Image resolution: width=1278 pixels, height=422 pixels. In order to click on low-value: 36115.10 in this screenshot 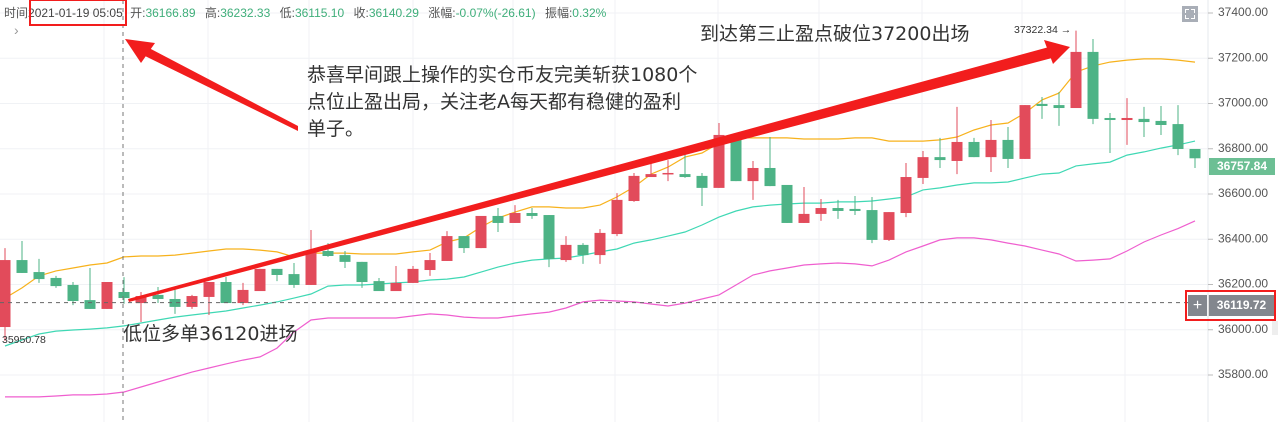, I will do `click(319, 13)`.